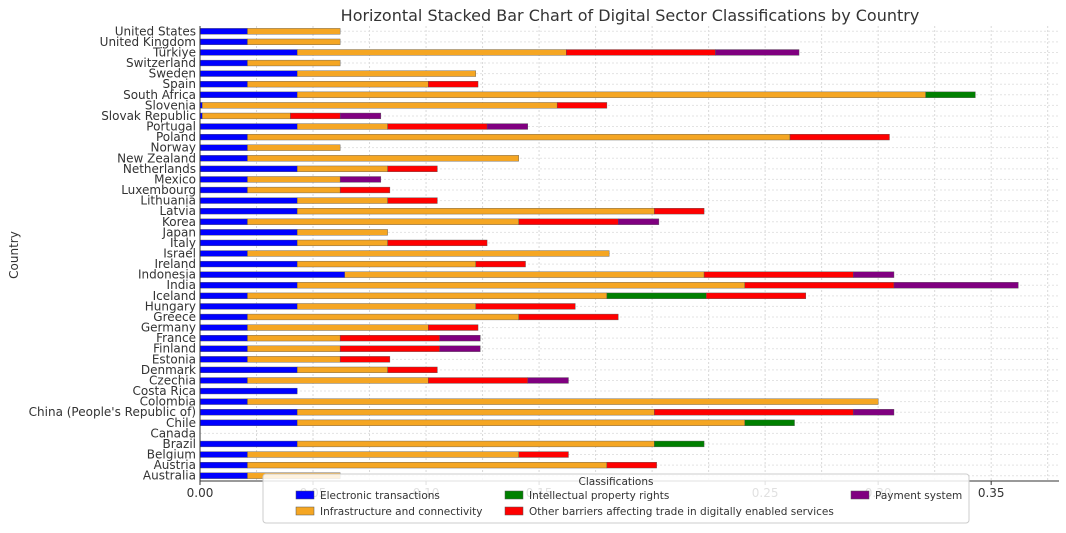 Image resolution: width=1066 pixels, height=533 pixels. Describe the element at coordinates (170, 306) in the screenshot. I see `y-tick-label: Hungary` at that location.